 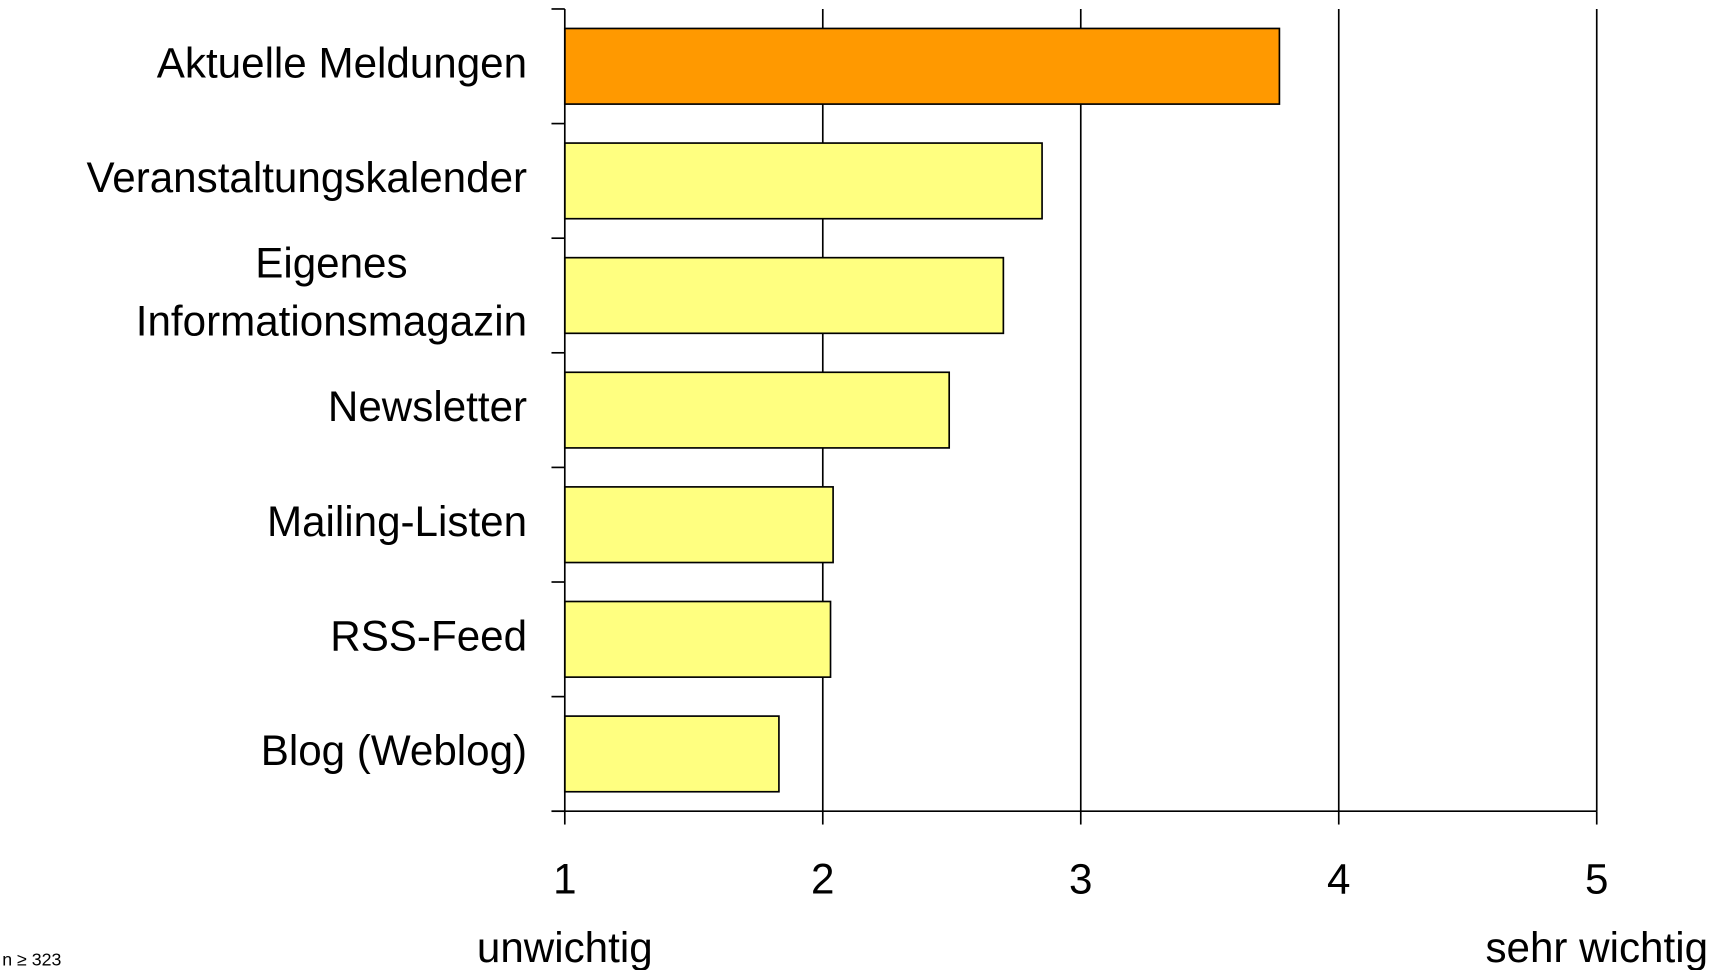 I want to click on y-tick-label: Mailing-Listen, so click(x=397, y=521).